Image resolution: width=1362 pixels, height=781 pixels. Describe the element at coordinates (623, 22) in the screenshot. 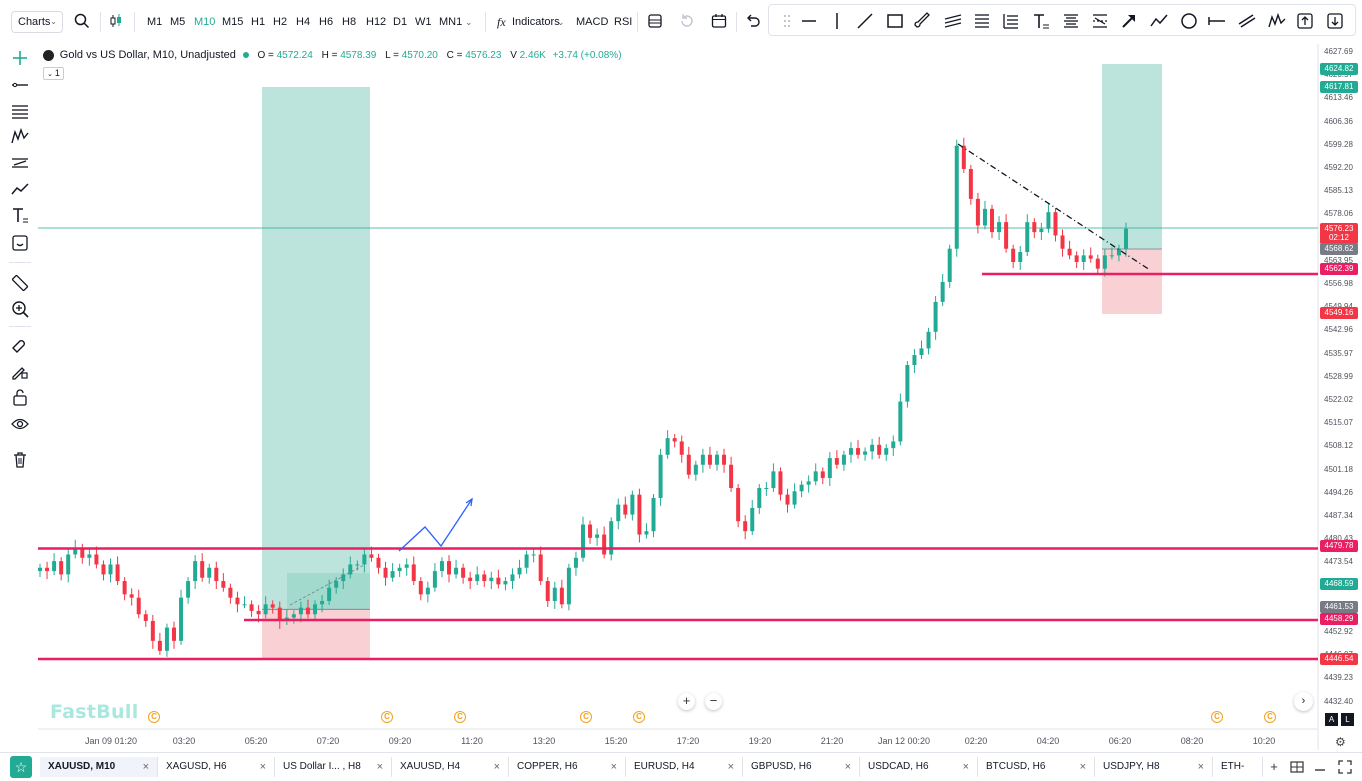

I see `rsi-button: RSI` at that location.